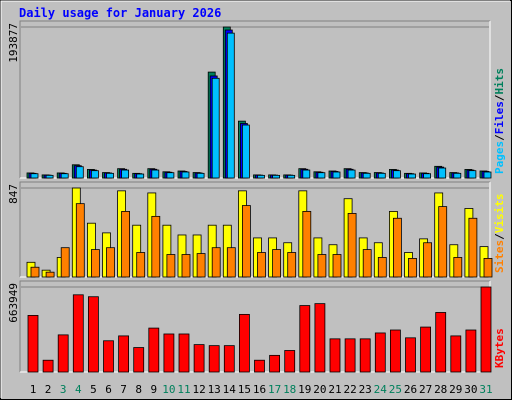  What do you see at coordinates (274, 389) in the screenshot?
I see `x-tick-label: 17` at bounding box center [274, 389].